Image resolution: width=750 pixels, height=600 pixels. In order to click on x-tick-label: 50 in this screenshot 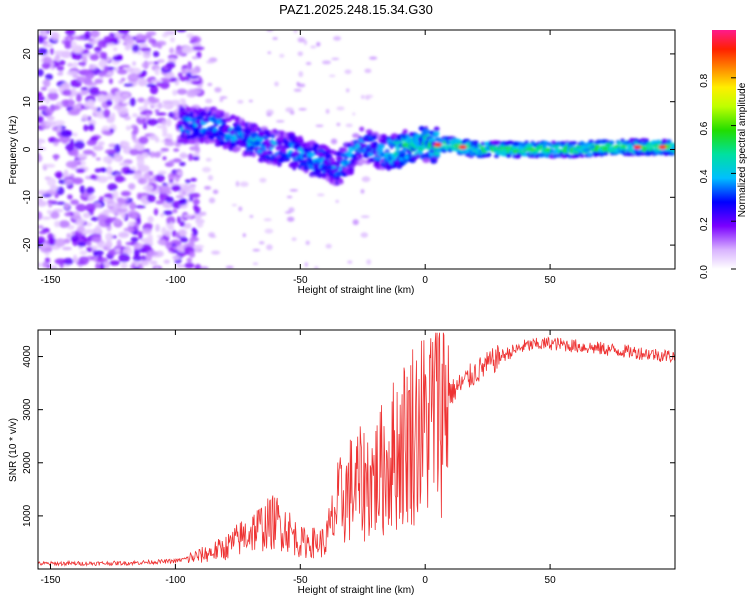, I will do `click(551, 580)`.